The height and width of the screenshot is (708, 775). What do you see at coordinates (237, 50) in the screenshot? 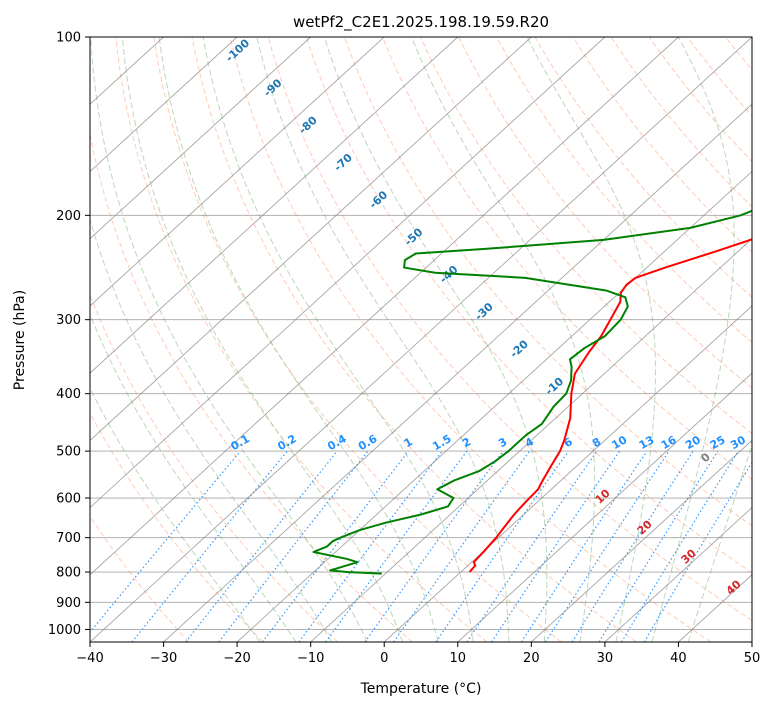
I see `isotherm-label: -100` at bounding box center [237, 50].